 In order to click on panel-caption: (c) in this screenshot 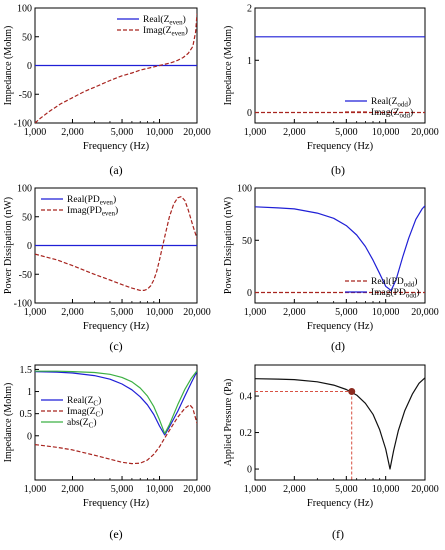, I will do `click(115, 346)`.